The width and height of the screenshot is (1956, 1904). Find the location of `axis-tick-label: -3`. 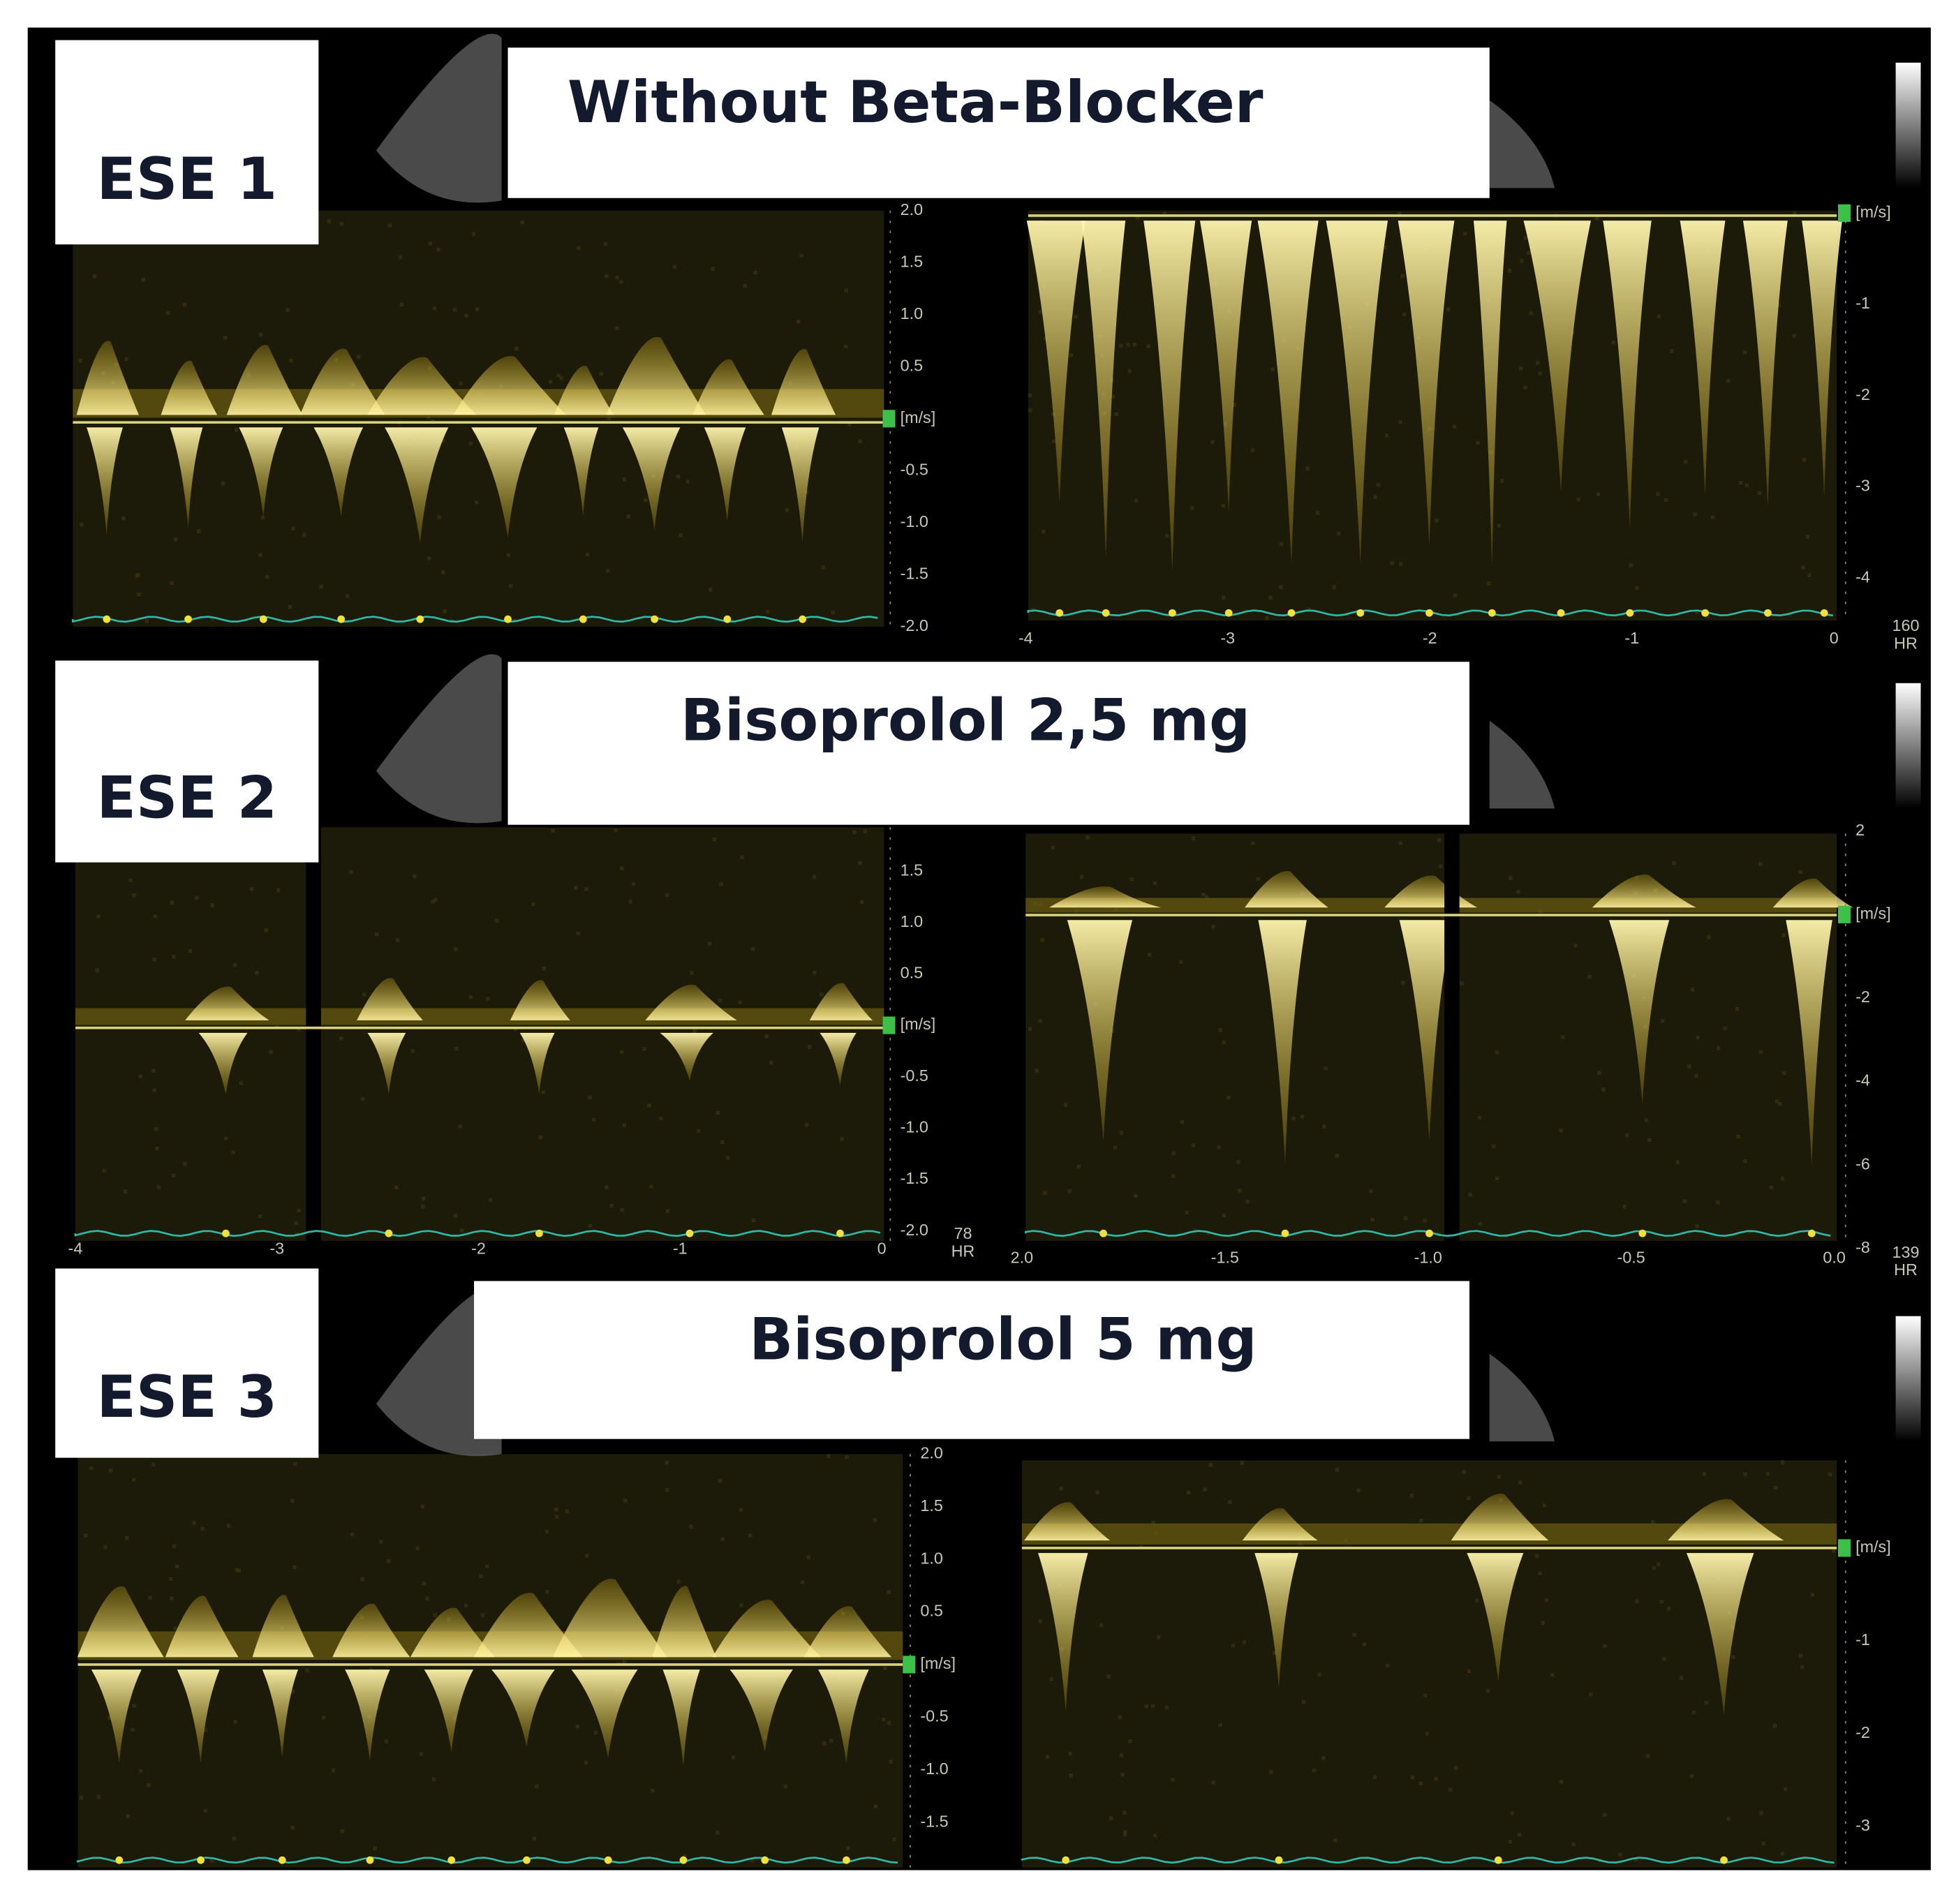

axis-tick-label: -3 is located at coordinates (1862, 486).